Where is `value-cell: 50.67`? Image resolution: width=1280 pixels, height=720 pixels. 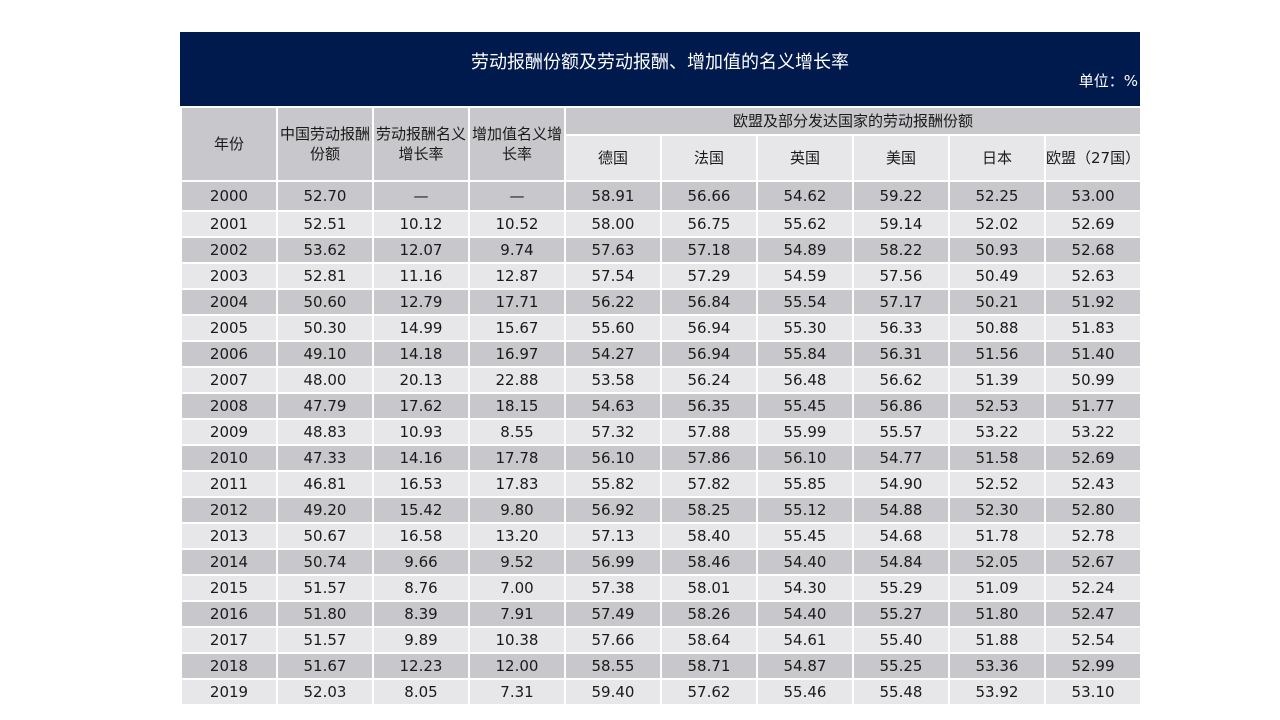 value-cell: 50.67 is located at coordinates (325, 536).